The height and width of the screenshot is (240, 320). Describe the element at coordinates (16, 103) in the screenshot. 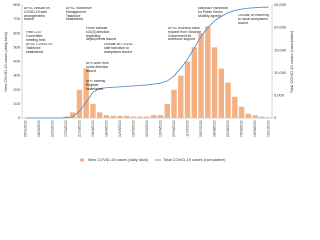

I see `y-tick-label: 100` at that location.